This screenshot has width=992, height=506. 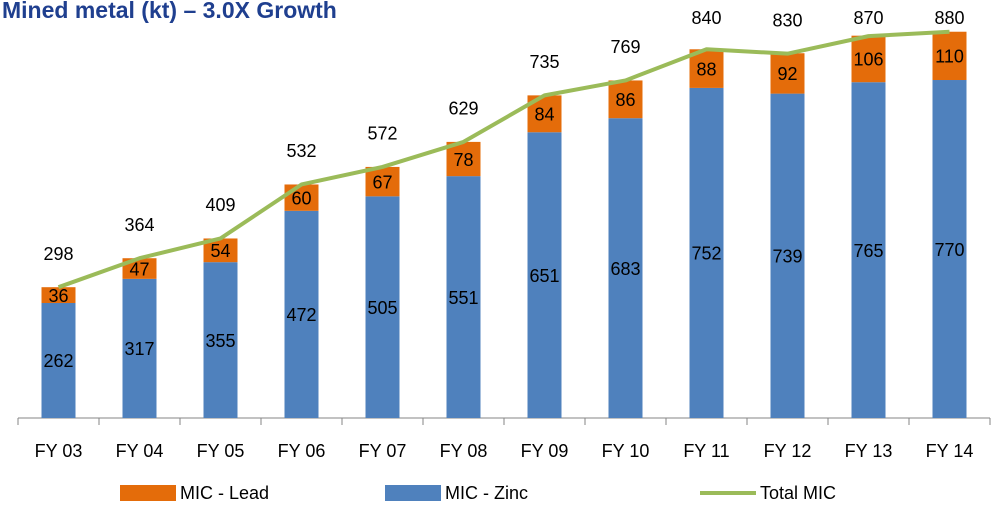 I want to click on chart-title: Mined metal (kt) – 3.0X Growth, so click(x=169, y=11).